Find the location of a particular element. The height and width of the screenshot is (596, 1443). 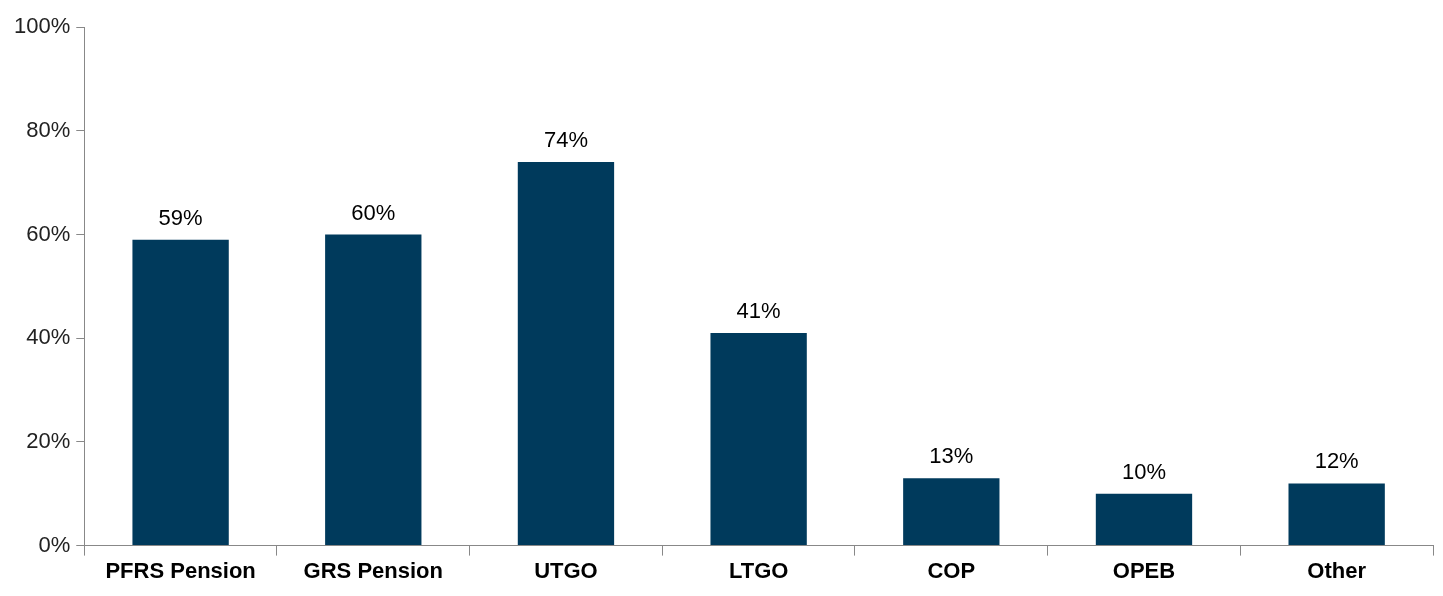

y-tick-label: 20% is located at coordinates (48, 440).